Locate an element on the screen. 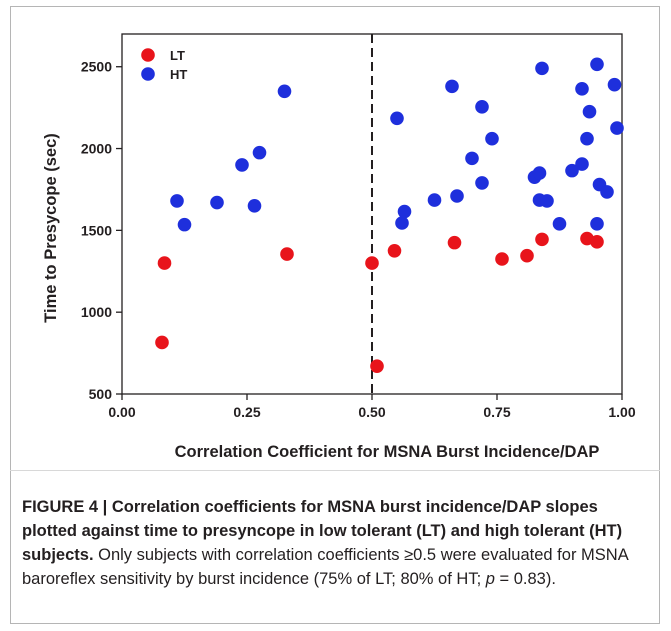  legend-label-ht: HT is located at coordinates (178, 74).